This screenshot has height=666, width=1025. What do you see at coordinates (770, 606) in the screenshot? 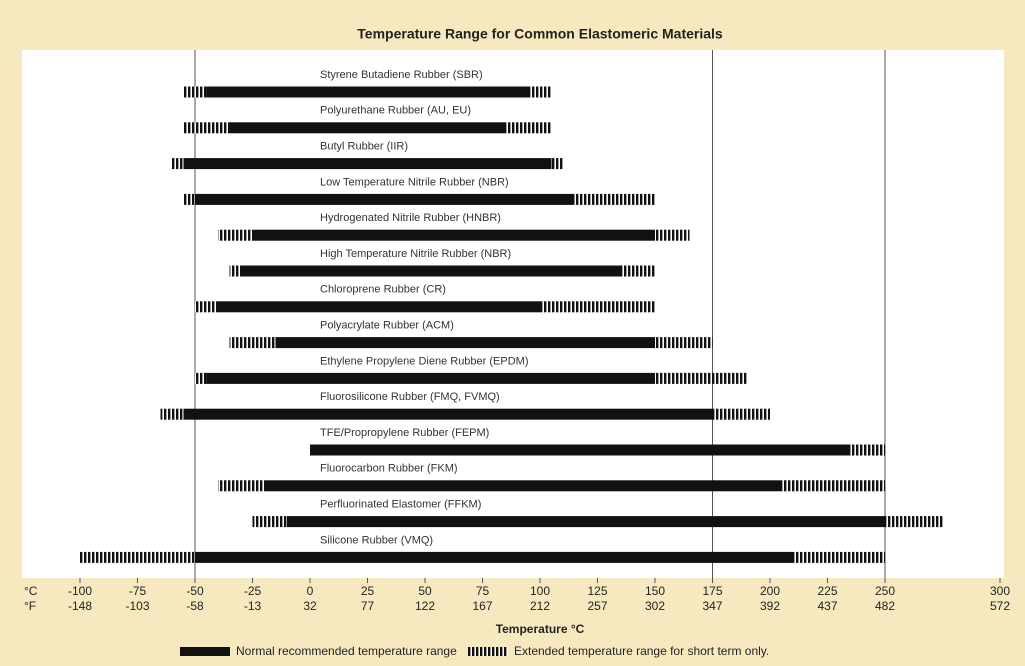
I see `fahrenheit-tick-label: 392` at bounding box center [770, 606].